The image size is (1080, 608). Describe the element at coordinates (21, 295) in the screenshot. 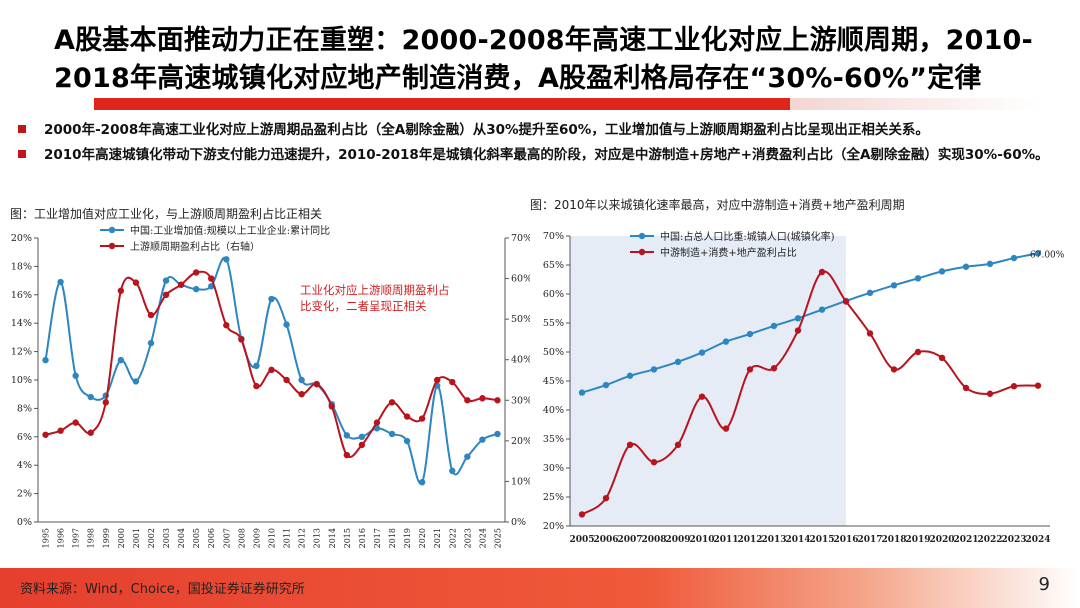

I see `y-tick-label: 16%` at that location.